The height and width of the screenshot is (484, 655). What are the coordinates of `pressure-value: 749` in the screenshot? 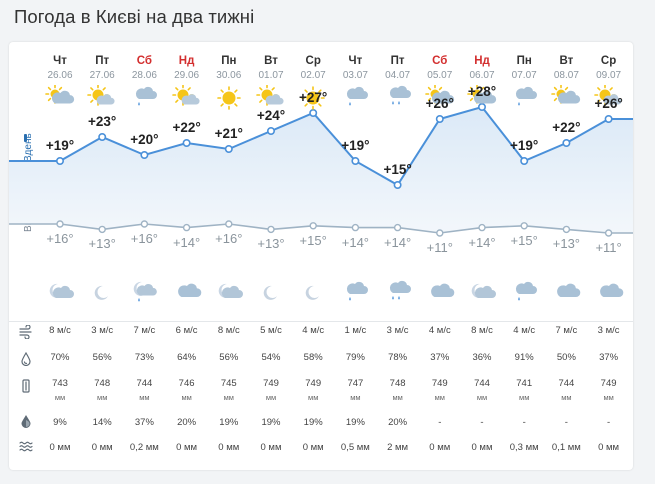 It's located at (271, 383).